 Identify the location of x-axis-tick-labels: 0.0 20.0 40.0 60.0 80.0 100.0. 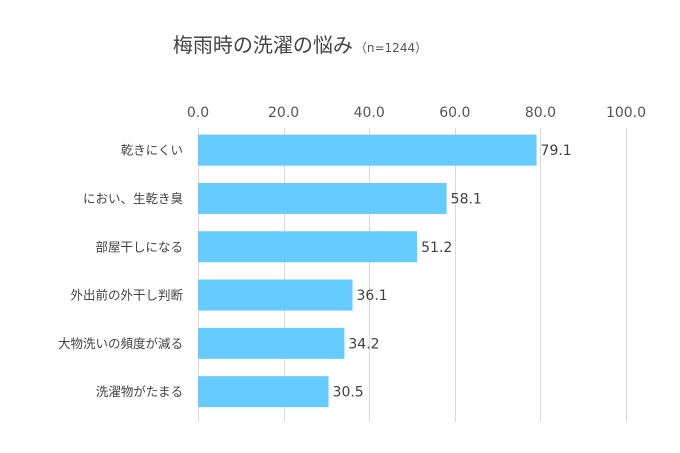
(416, 113).